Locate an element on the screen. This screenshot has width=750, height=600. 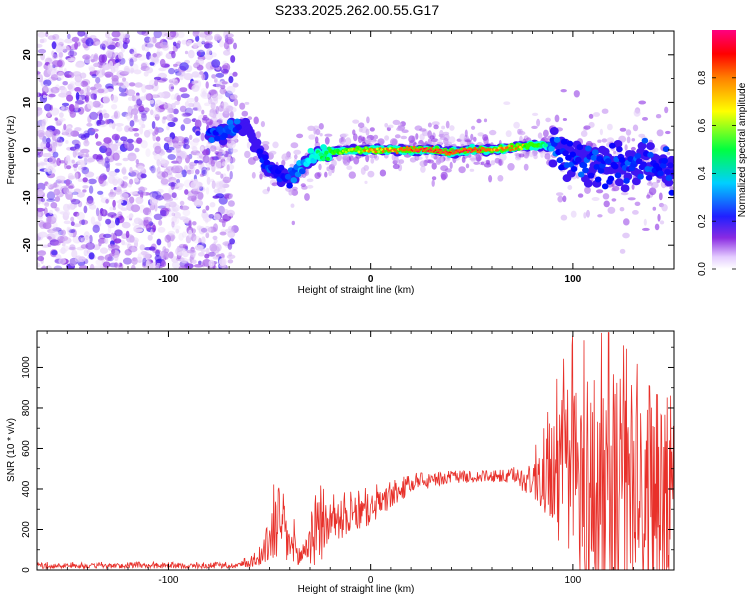
snr-y-tick-label: 200 is located at coordinates (26, 529).